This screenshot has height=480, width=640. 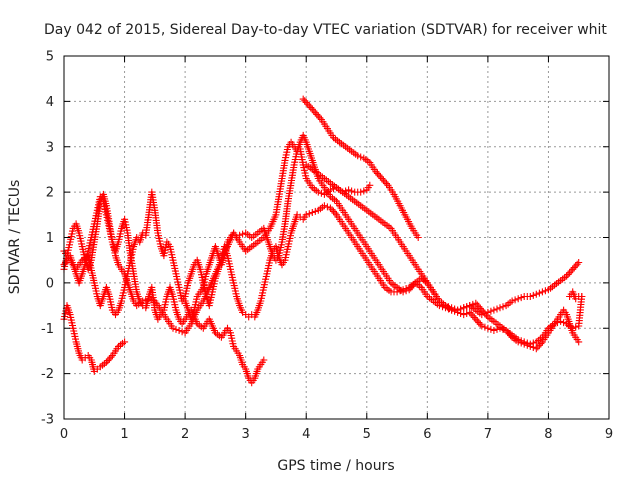 I want to click on y-tick-label: -1, so click(x=47, y=329).